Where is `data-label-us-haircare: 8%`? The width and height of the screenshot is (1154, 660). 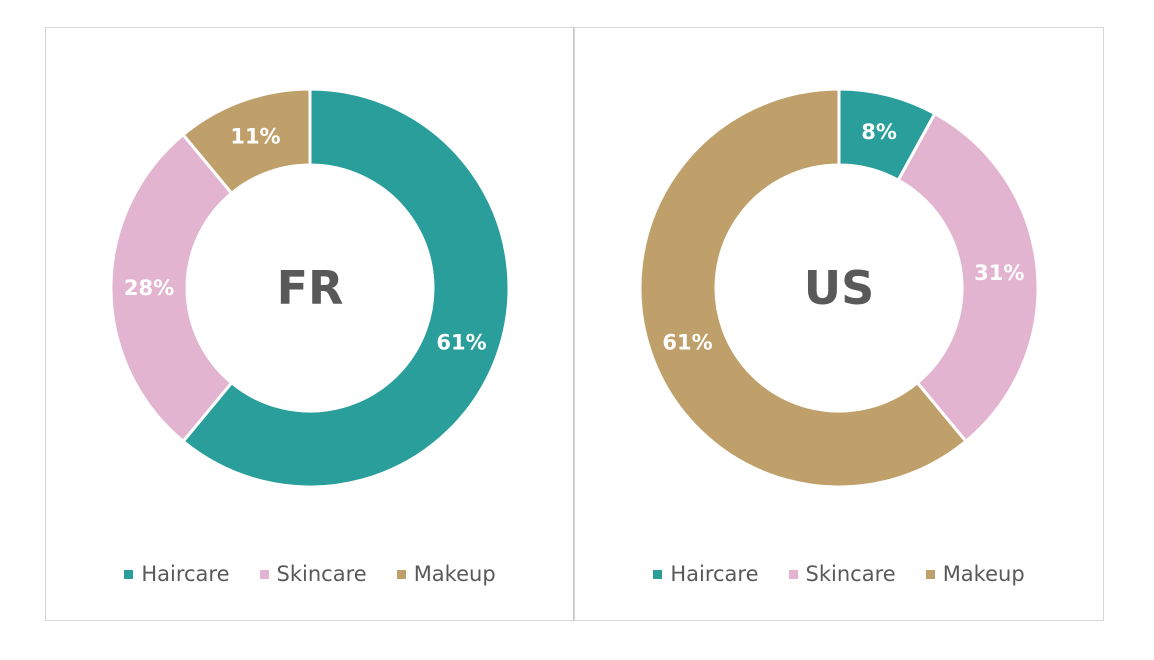 data-label-us-haircare: 8% is located at coordinates (879, 132).